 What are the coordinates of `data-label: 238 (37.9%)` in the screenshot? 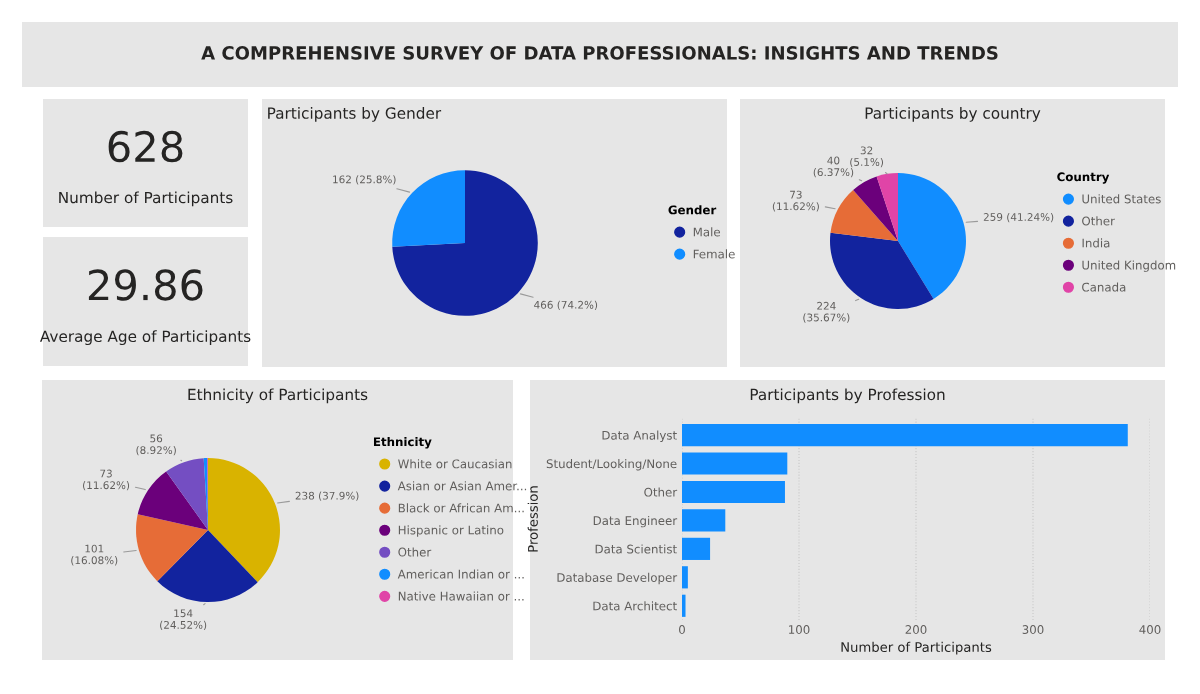 It's located at (327, 496).